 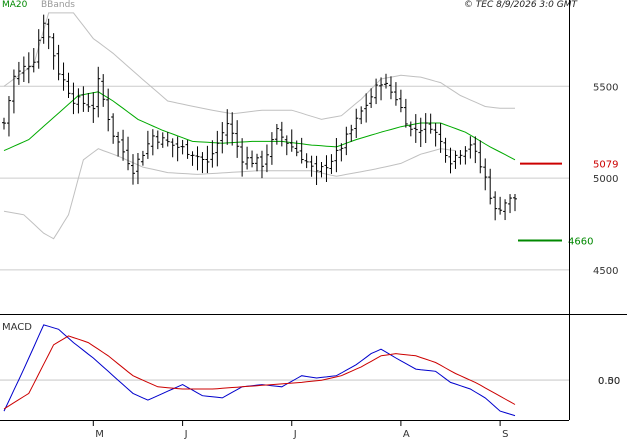 I want to click on copyright-text: © TEC 8/9/2026 3:0 GMT, so click(x=520, y=5).